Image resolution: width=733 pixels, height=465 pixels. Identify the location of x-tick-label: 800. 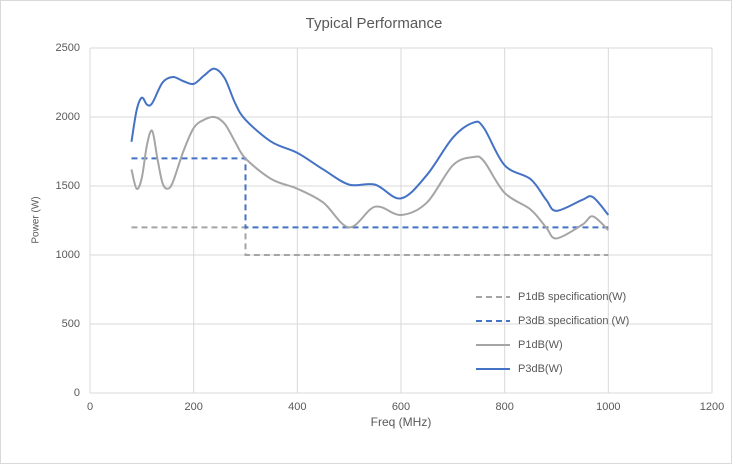
(504, 407).